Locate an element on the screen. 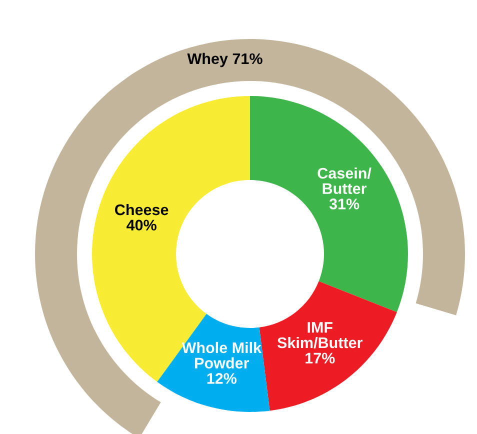 The width and height of the screenshot is (477, 434). slice-label: IMF Skim/Butter is located at coordinates (320, 335).